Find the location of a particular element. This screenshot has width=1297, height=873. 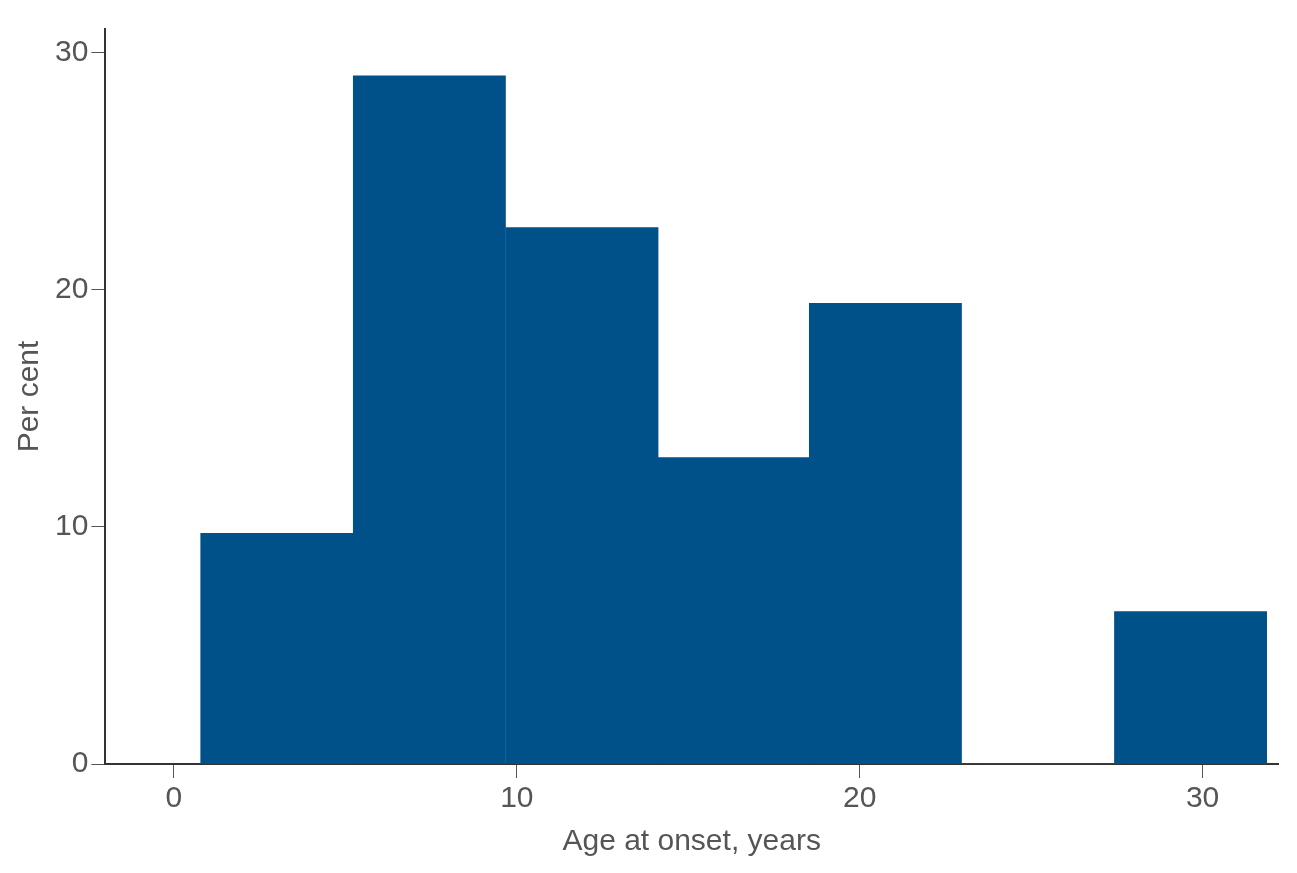

y-tick-label: 0 is located at coordinates (80, 762).